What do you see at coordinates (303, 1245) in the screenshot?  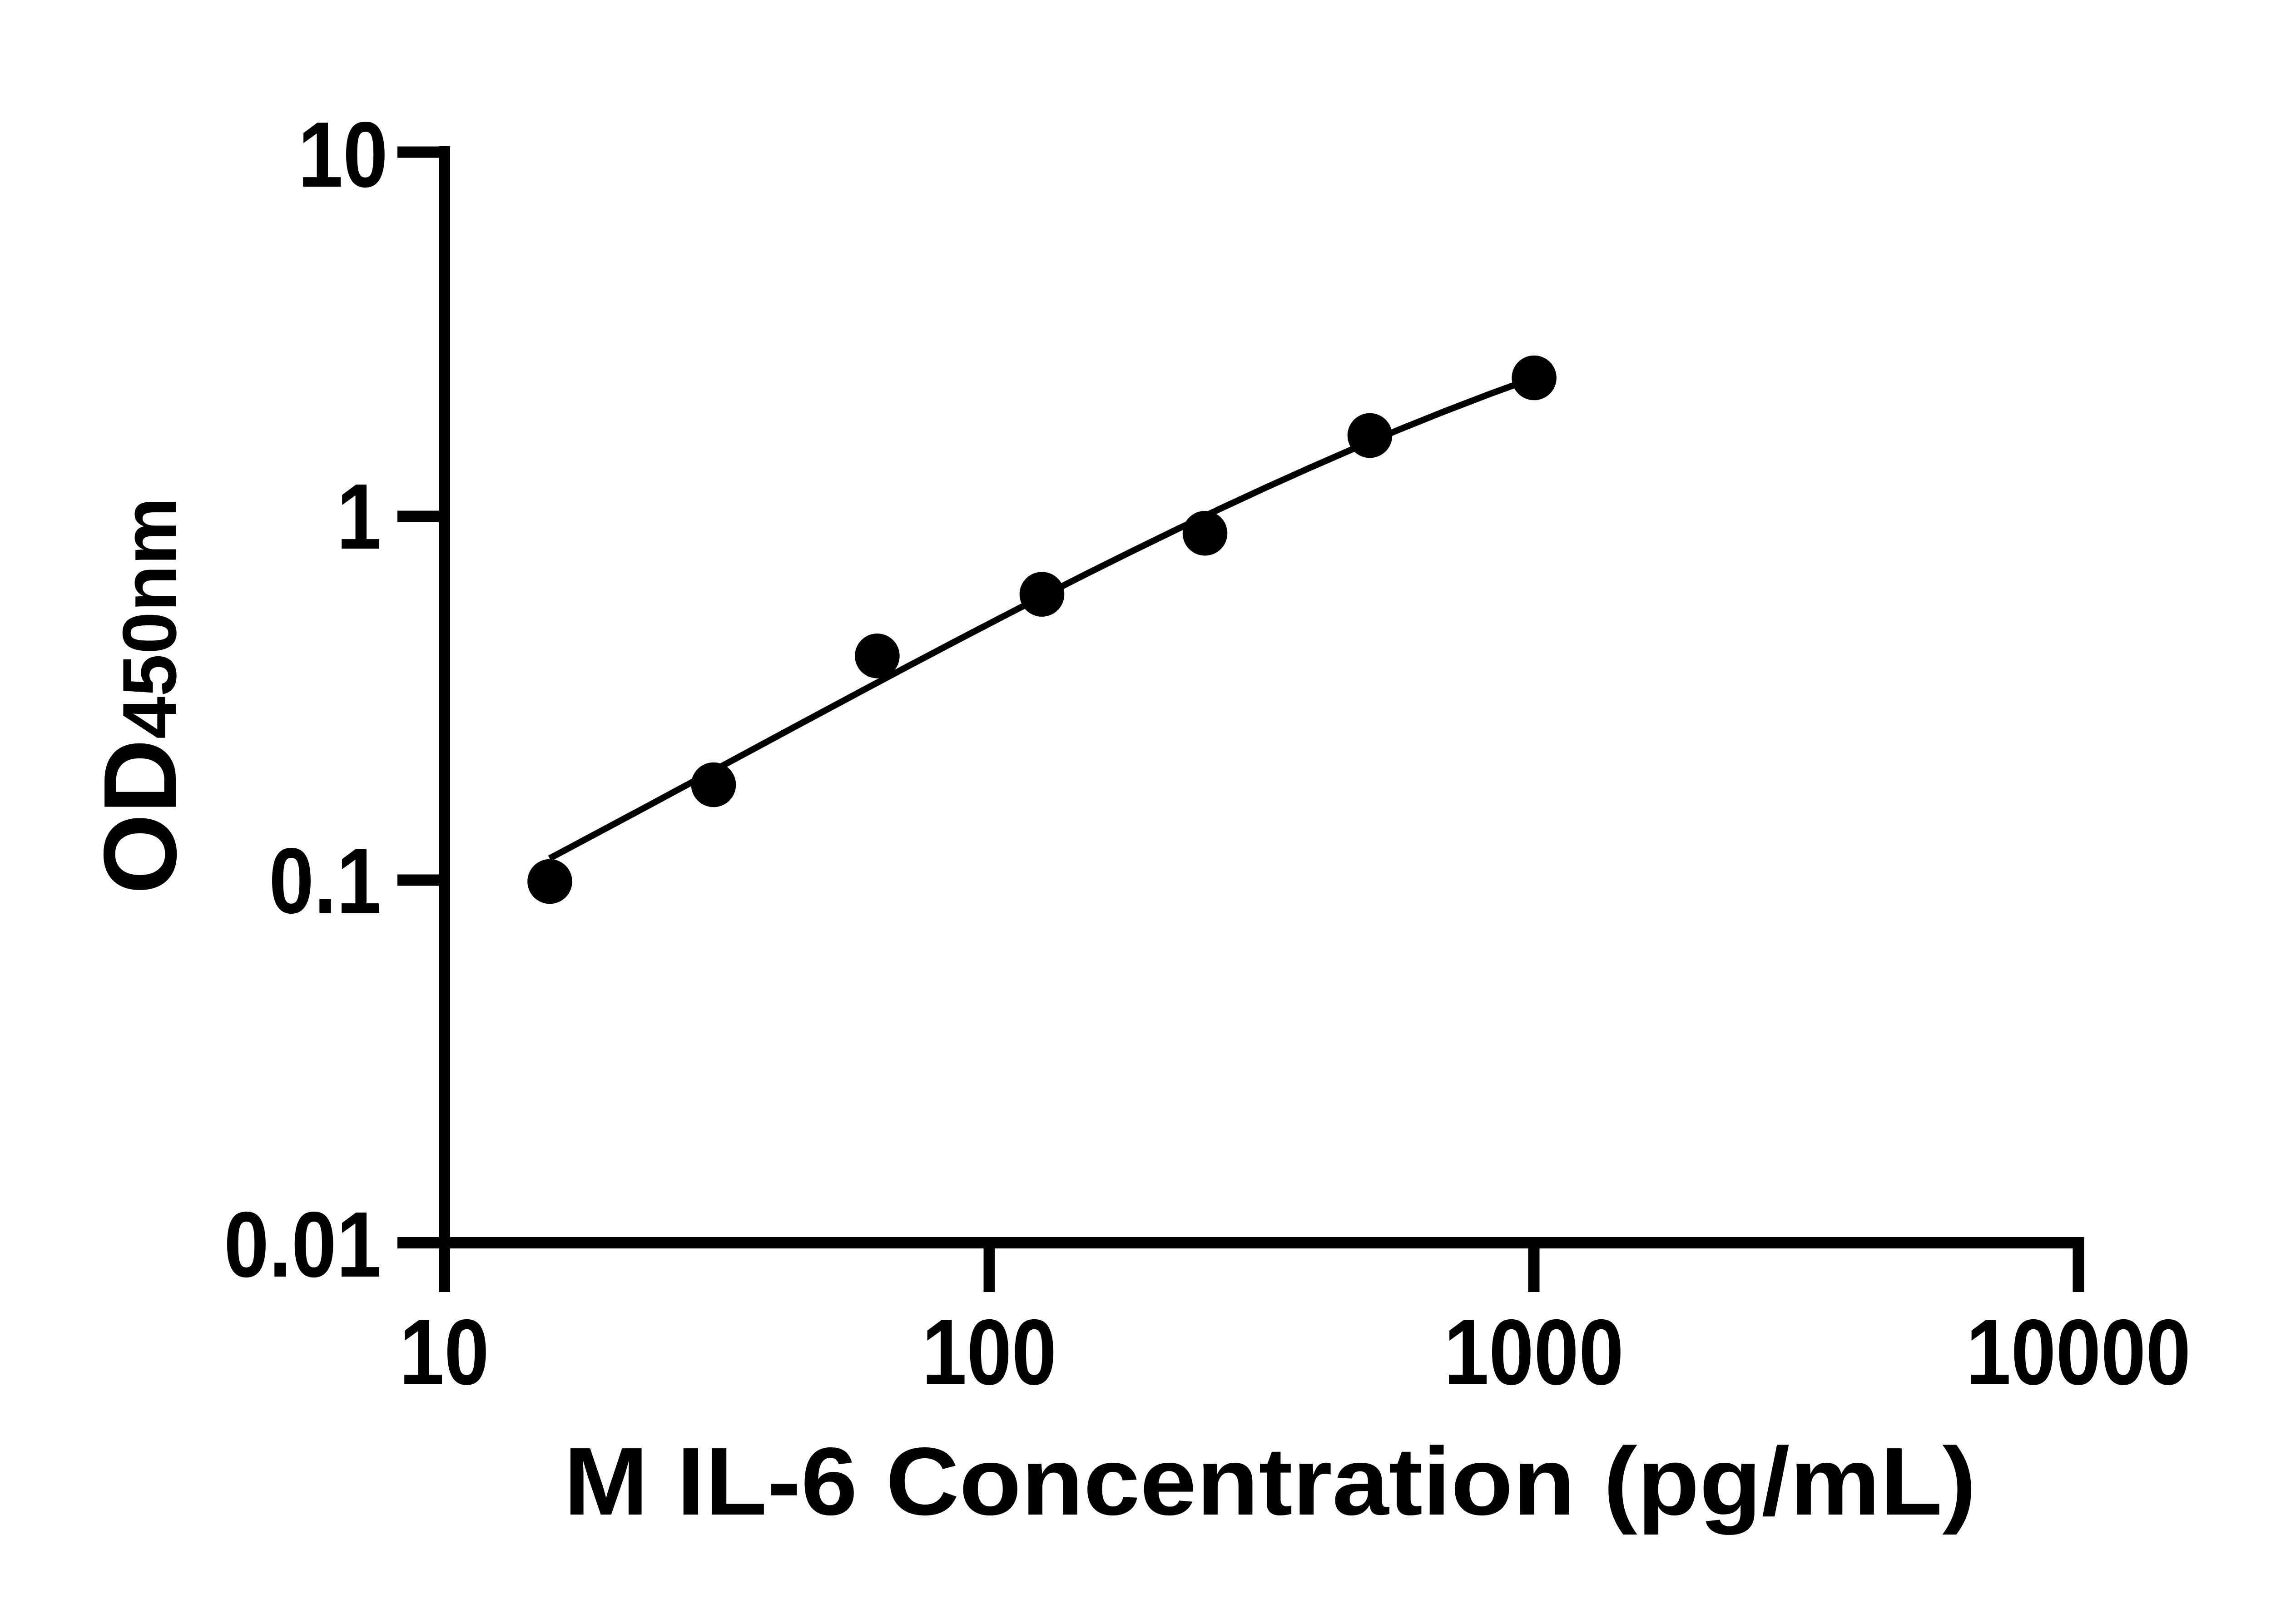 I see `svg-text: 0.01` at bounding box center [303, 1245].